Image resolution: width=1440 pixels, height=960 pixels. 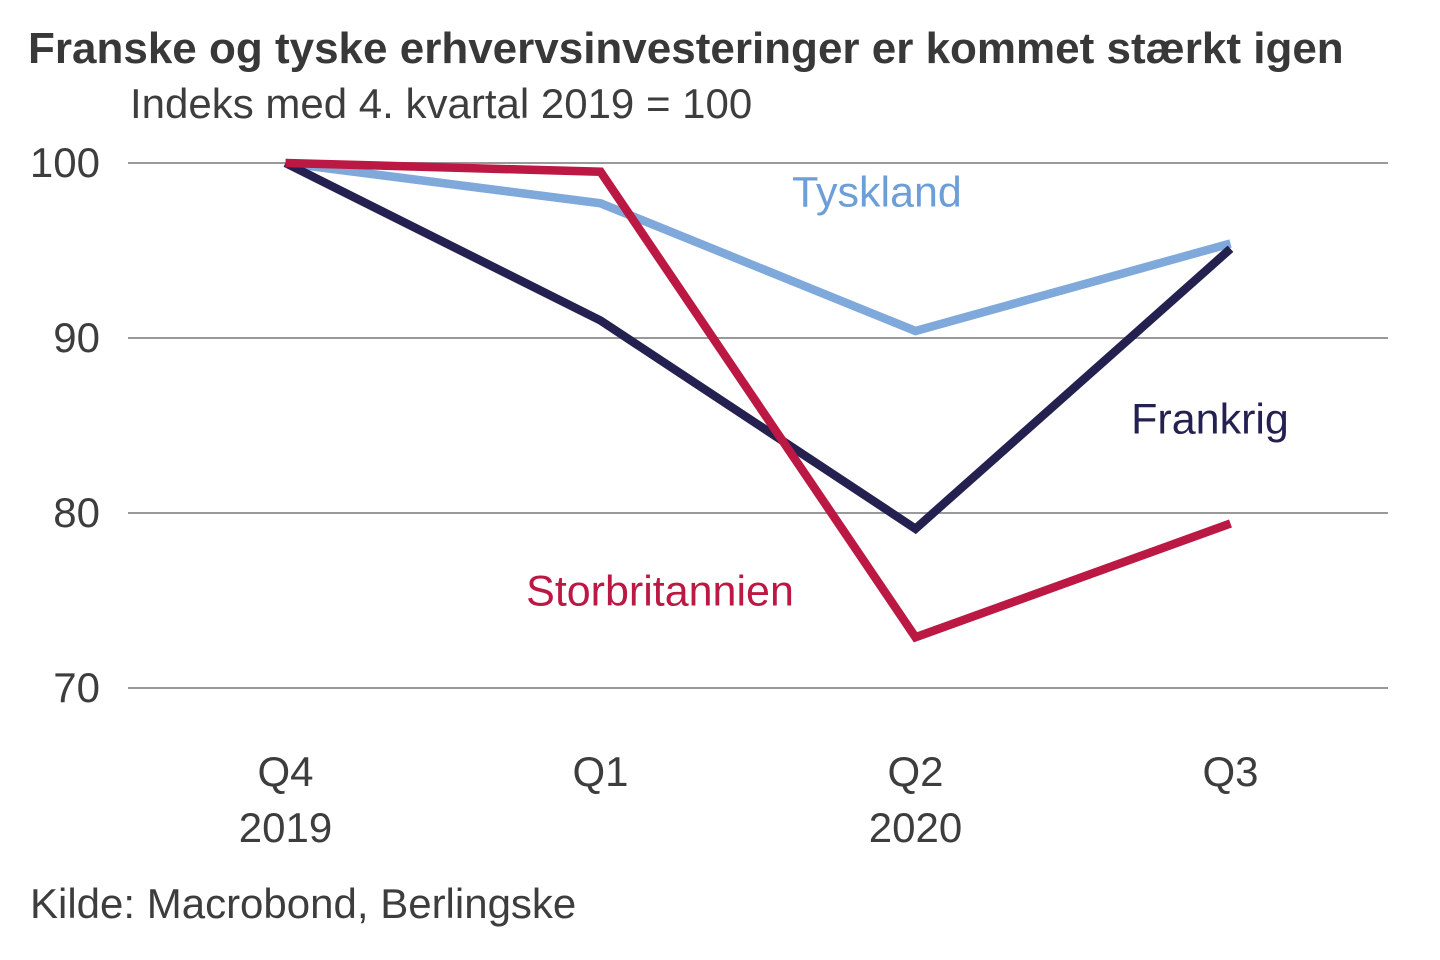 What do you see at coordinates (441, 103) in the screenshot?
I see `chart-subtitle: Indeks med 4. kvartal 2019 = 100` at bounding box center [441, 103].